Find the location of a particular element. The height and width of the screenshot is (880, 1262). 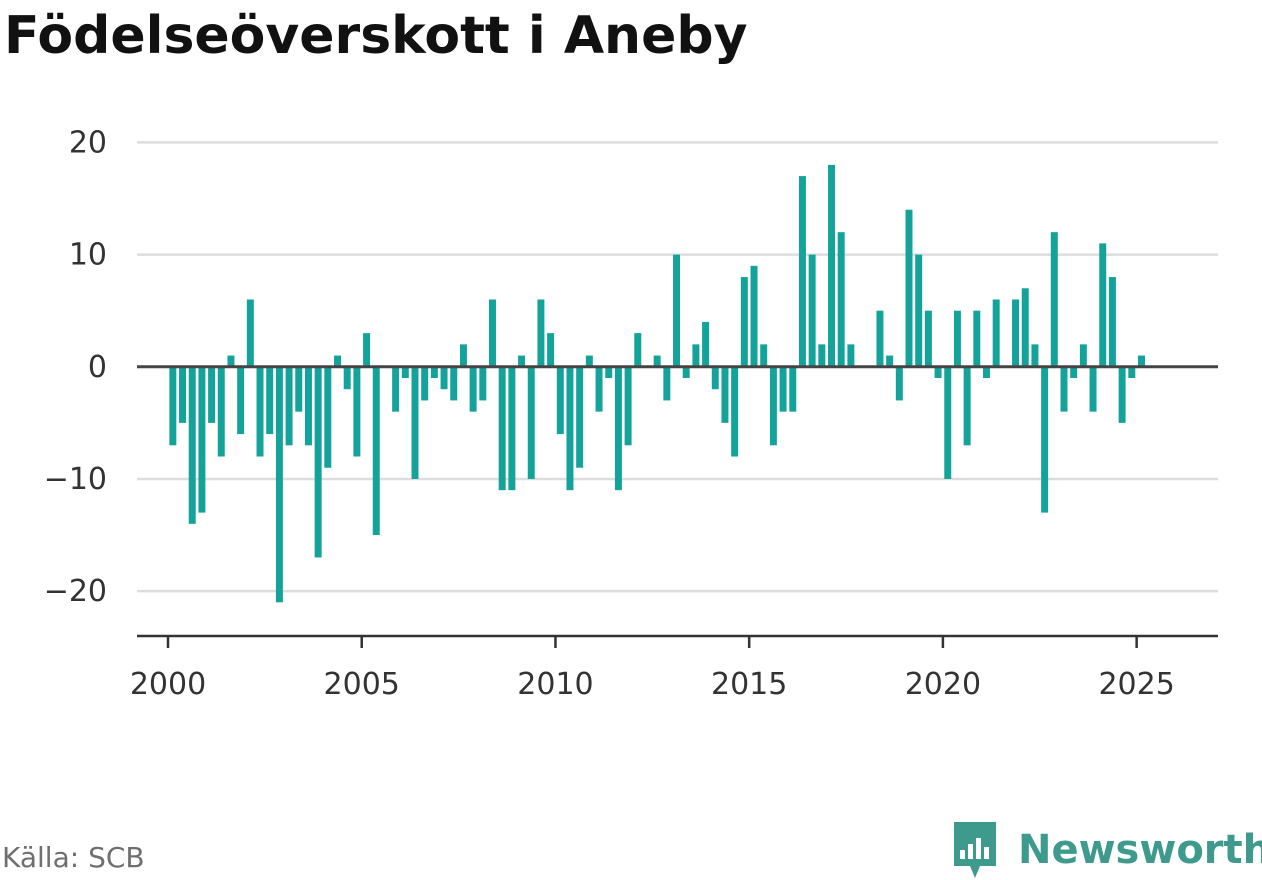

source-note: Källa: SCB is located at coordinates (73, 857).